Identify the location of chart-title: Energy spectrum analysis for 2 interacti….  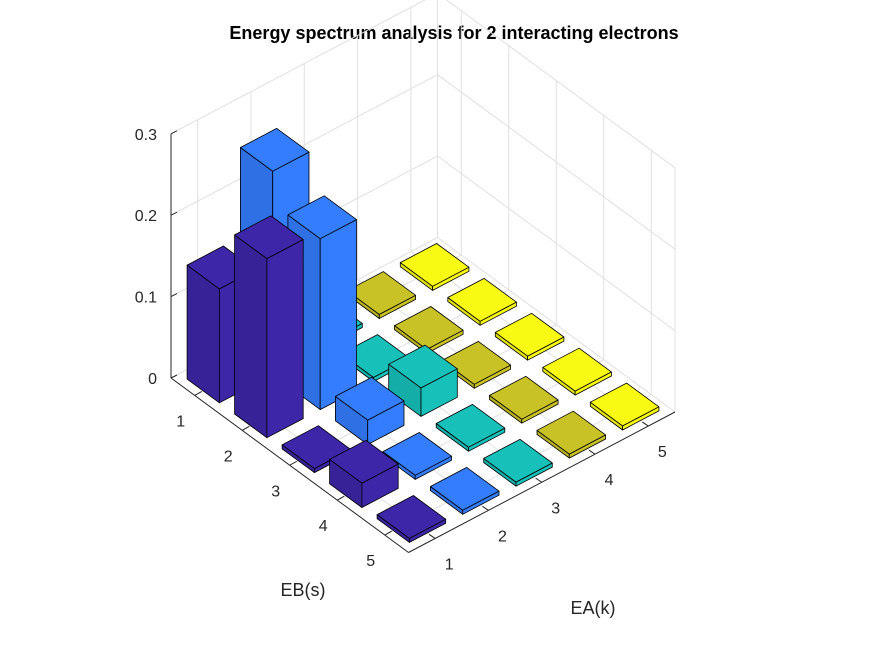
(453, 33).